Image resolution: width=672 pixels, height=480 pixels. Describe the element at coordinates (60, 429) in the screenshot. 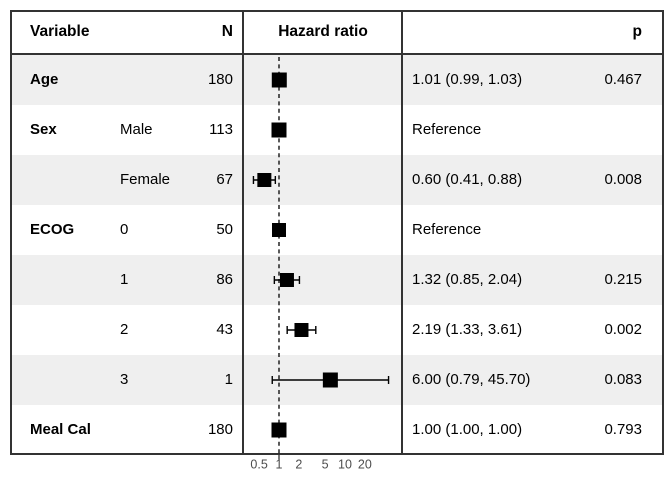

I see `row-variable-label: Meal Cal` at that location.